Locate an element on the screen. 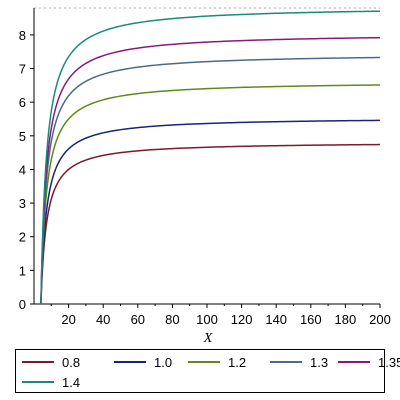 The image size is (400, 400). legend-item: 1.2 is located at coordinates (215, 362).